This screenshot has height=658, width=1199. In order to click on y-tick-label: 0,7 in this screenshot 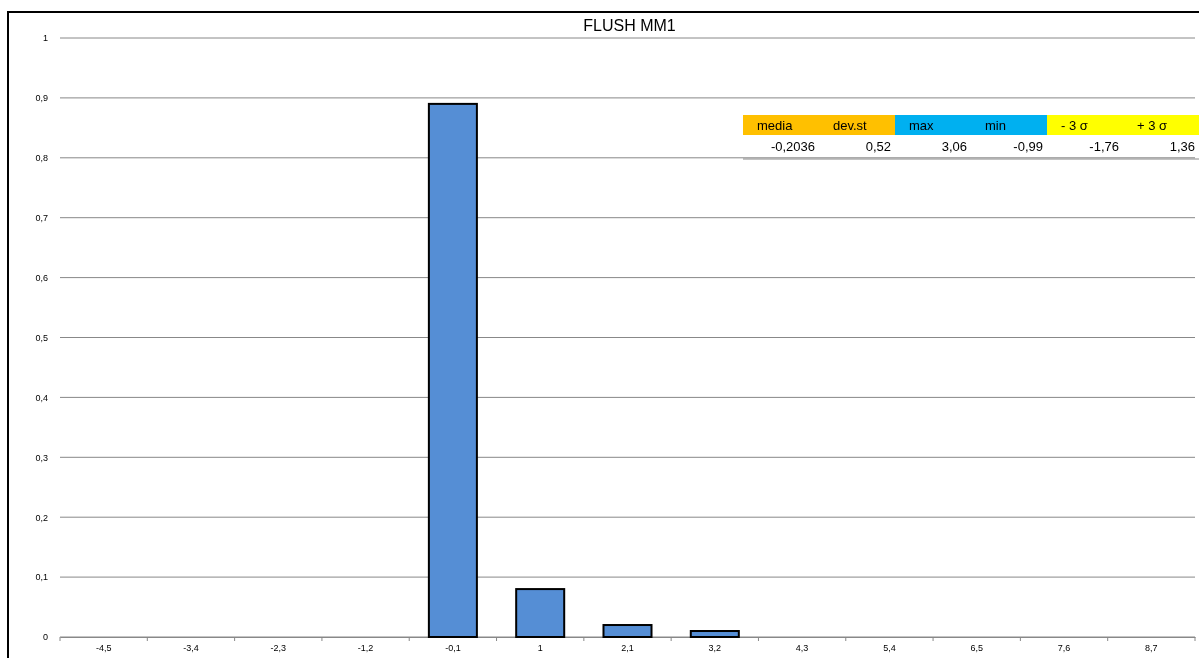, I will do `click(41, 218)`.